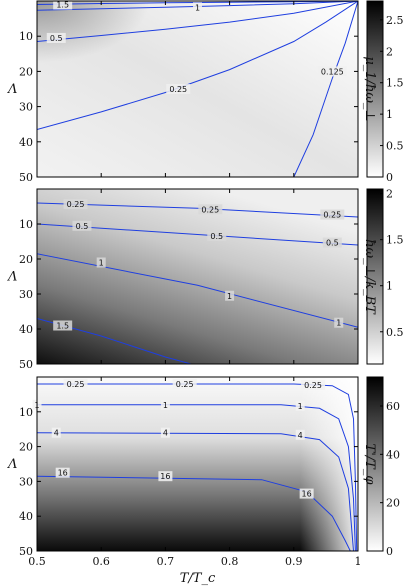 The image size is (415, 586). I want to click on contour-line-0.125, so click(325, 89).